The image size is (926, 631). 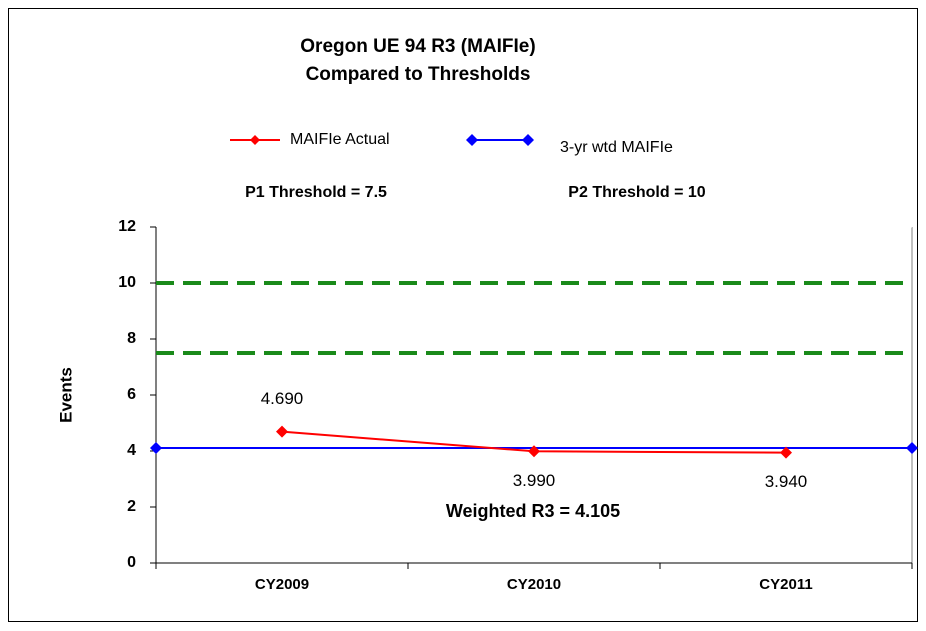 I want to click on chart-title: Compared to Thresholds, so click(x=418, y=74).